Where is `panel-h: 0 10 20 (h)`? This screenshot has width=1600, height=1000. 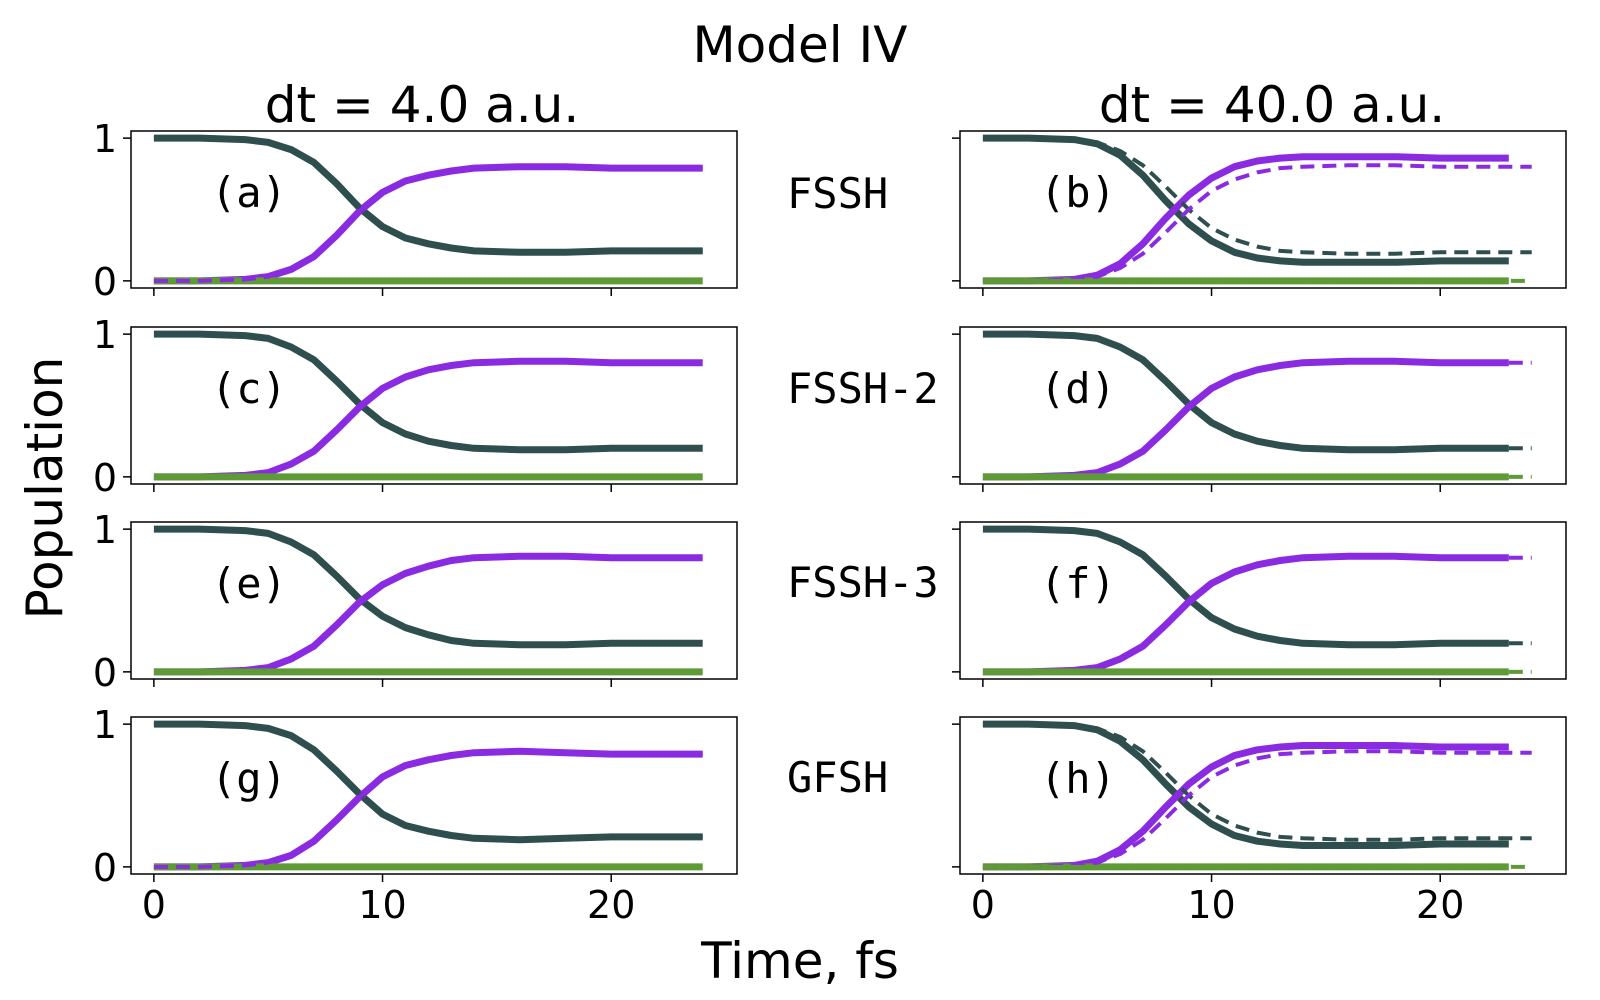
panel-h: 0 10 20 (h) is located at coordinates (1259, 822).